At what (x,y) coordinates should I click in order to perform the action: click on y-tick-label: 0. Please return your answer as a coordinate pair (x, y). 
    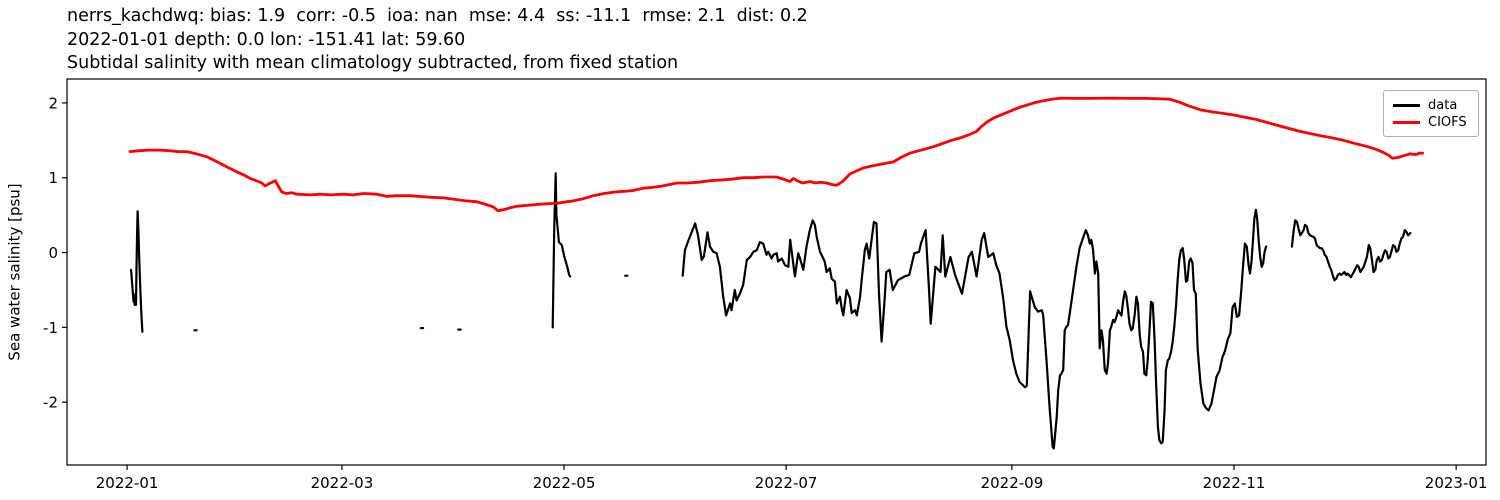
    Looking at the image, I should click on (53, 253).